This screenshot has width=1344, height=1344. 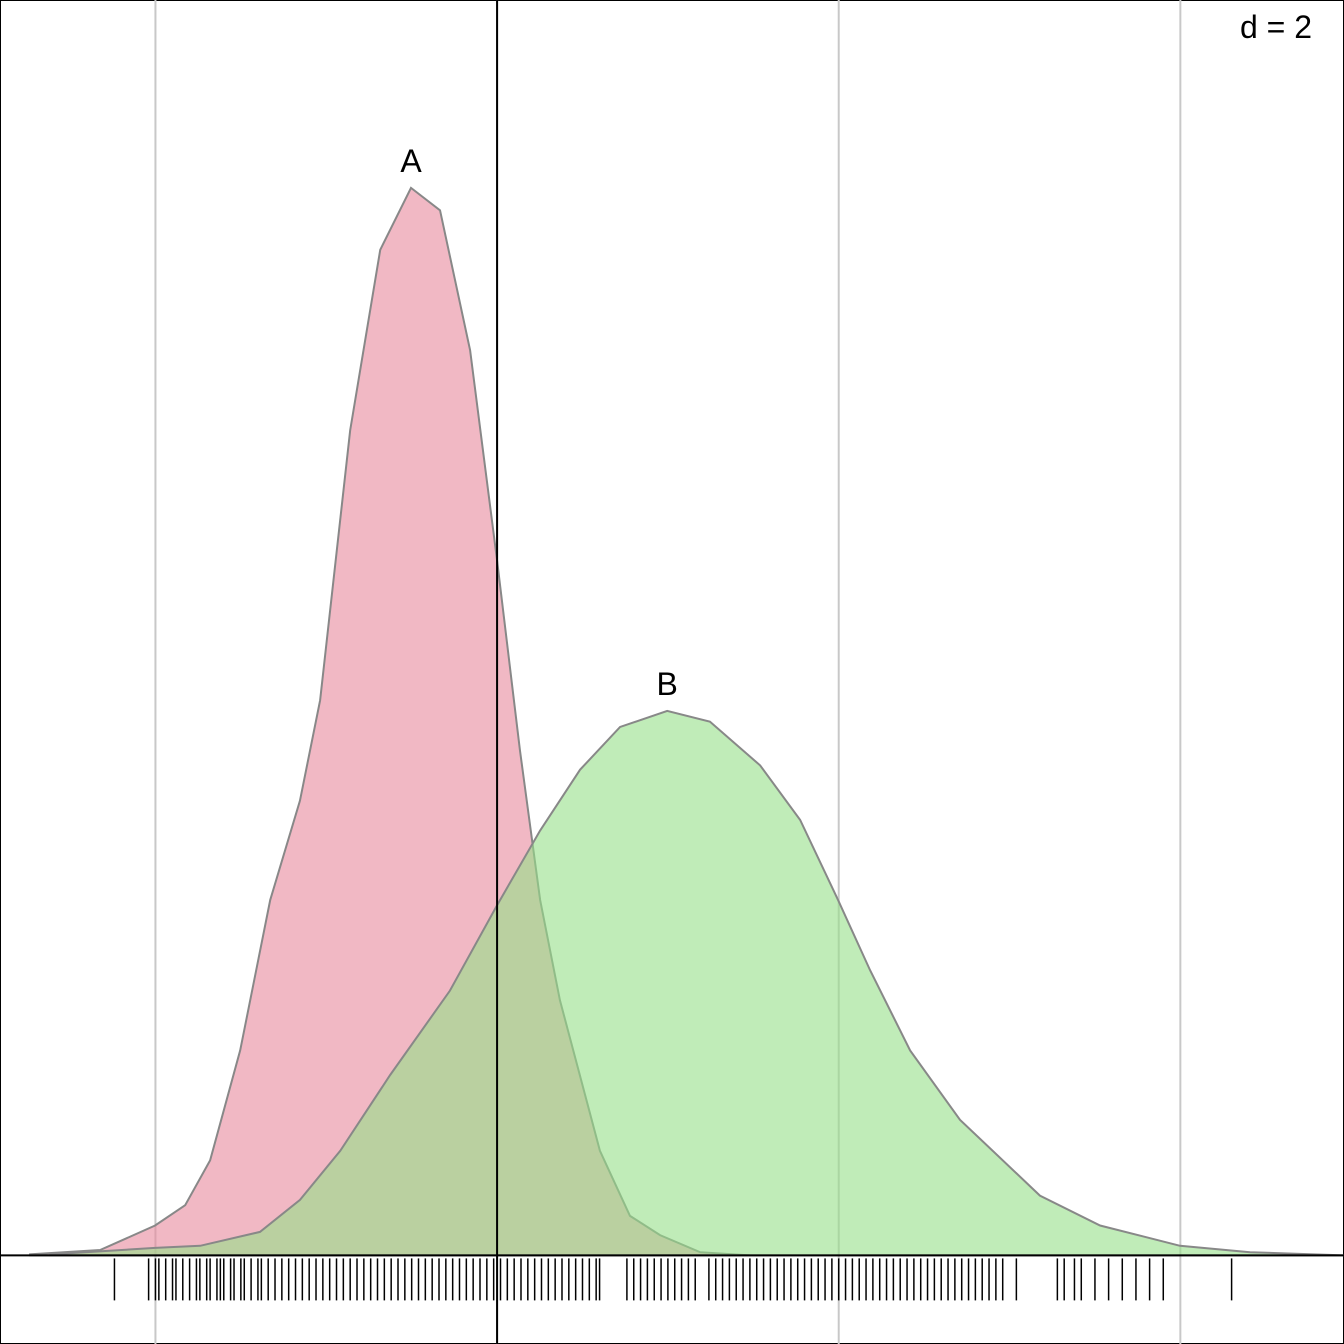 I want to click on peak-label: B, so click(x=667, y=684).